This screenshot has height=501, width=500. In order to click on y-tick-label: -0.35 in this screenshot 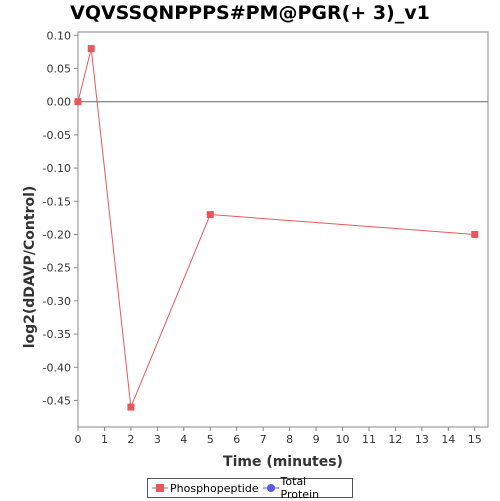, I will do `click(57, 334)`.